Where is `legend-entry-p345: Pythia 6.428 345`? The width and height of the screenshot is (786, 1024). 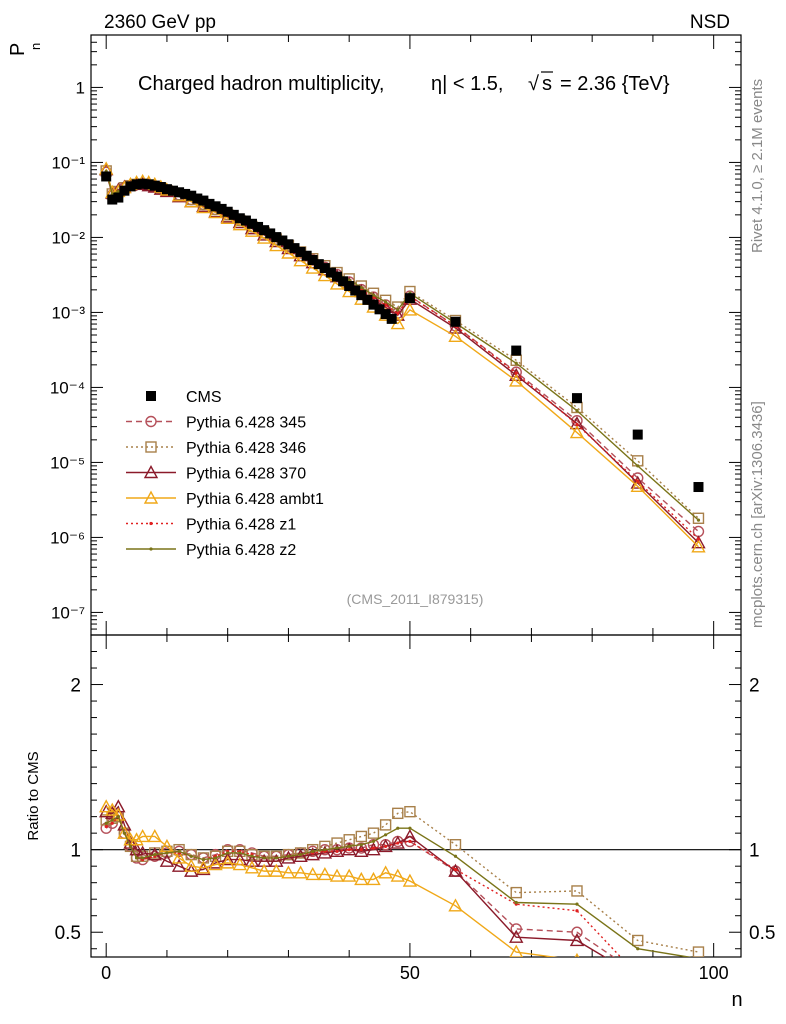
legend-entry-p345: Pythia 6.428 345 is located at coordinates (216, 423).